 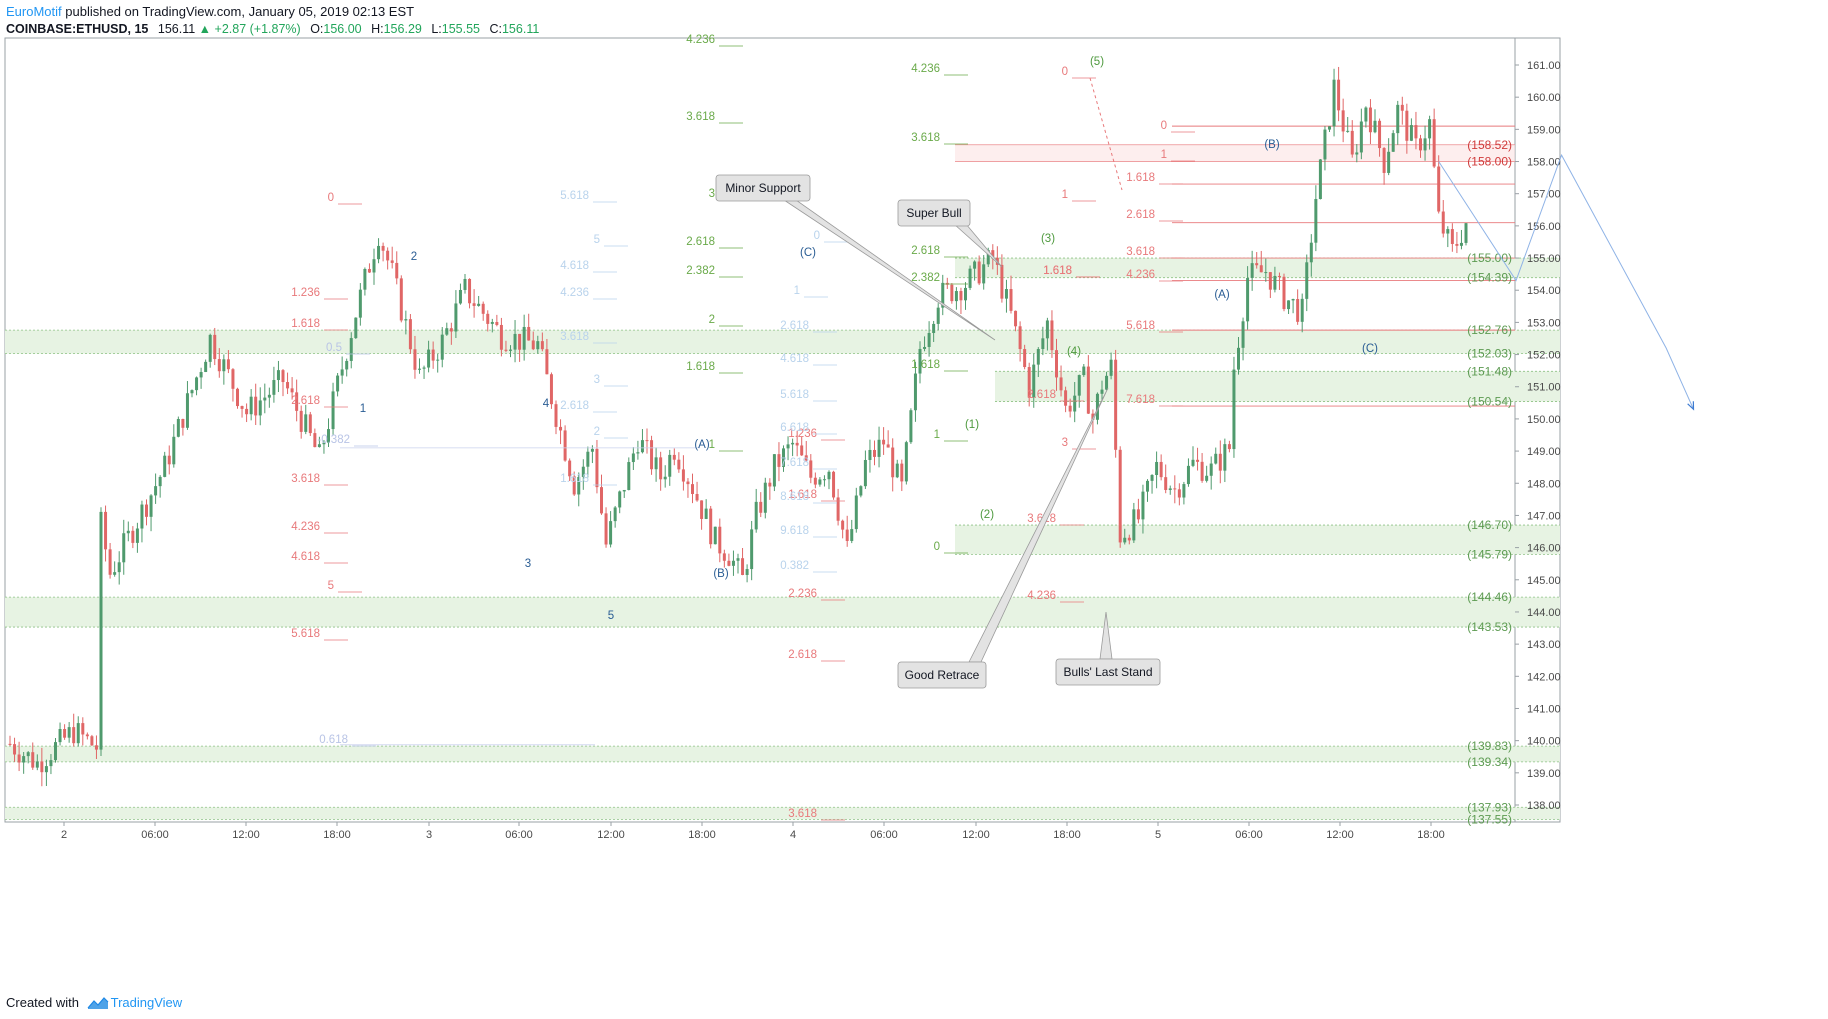 I want to click on wave-label: (C), so click(x=808, y=253).